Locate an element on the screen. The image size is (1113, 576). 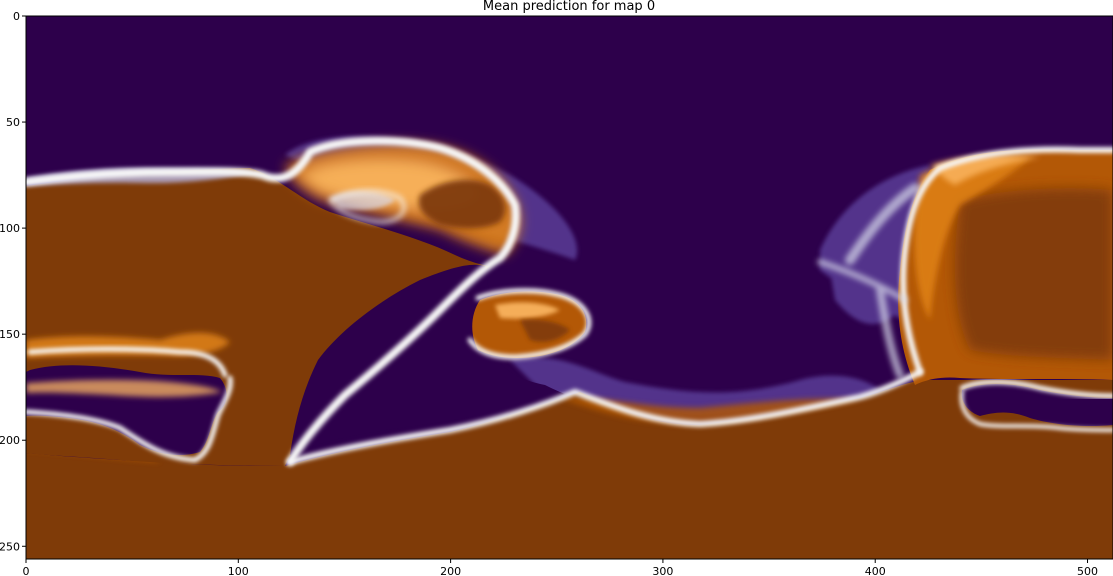
y-tick-label: 200 is located at coordinates (10, 440).